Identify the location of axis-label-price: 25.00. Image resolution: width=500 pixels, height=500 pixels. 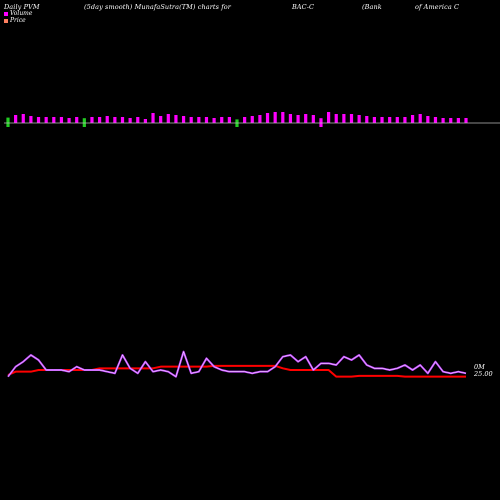
(483, 374).